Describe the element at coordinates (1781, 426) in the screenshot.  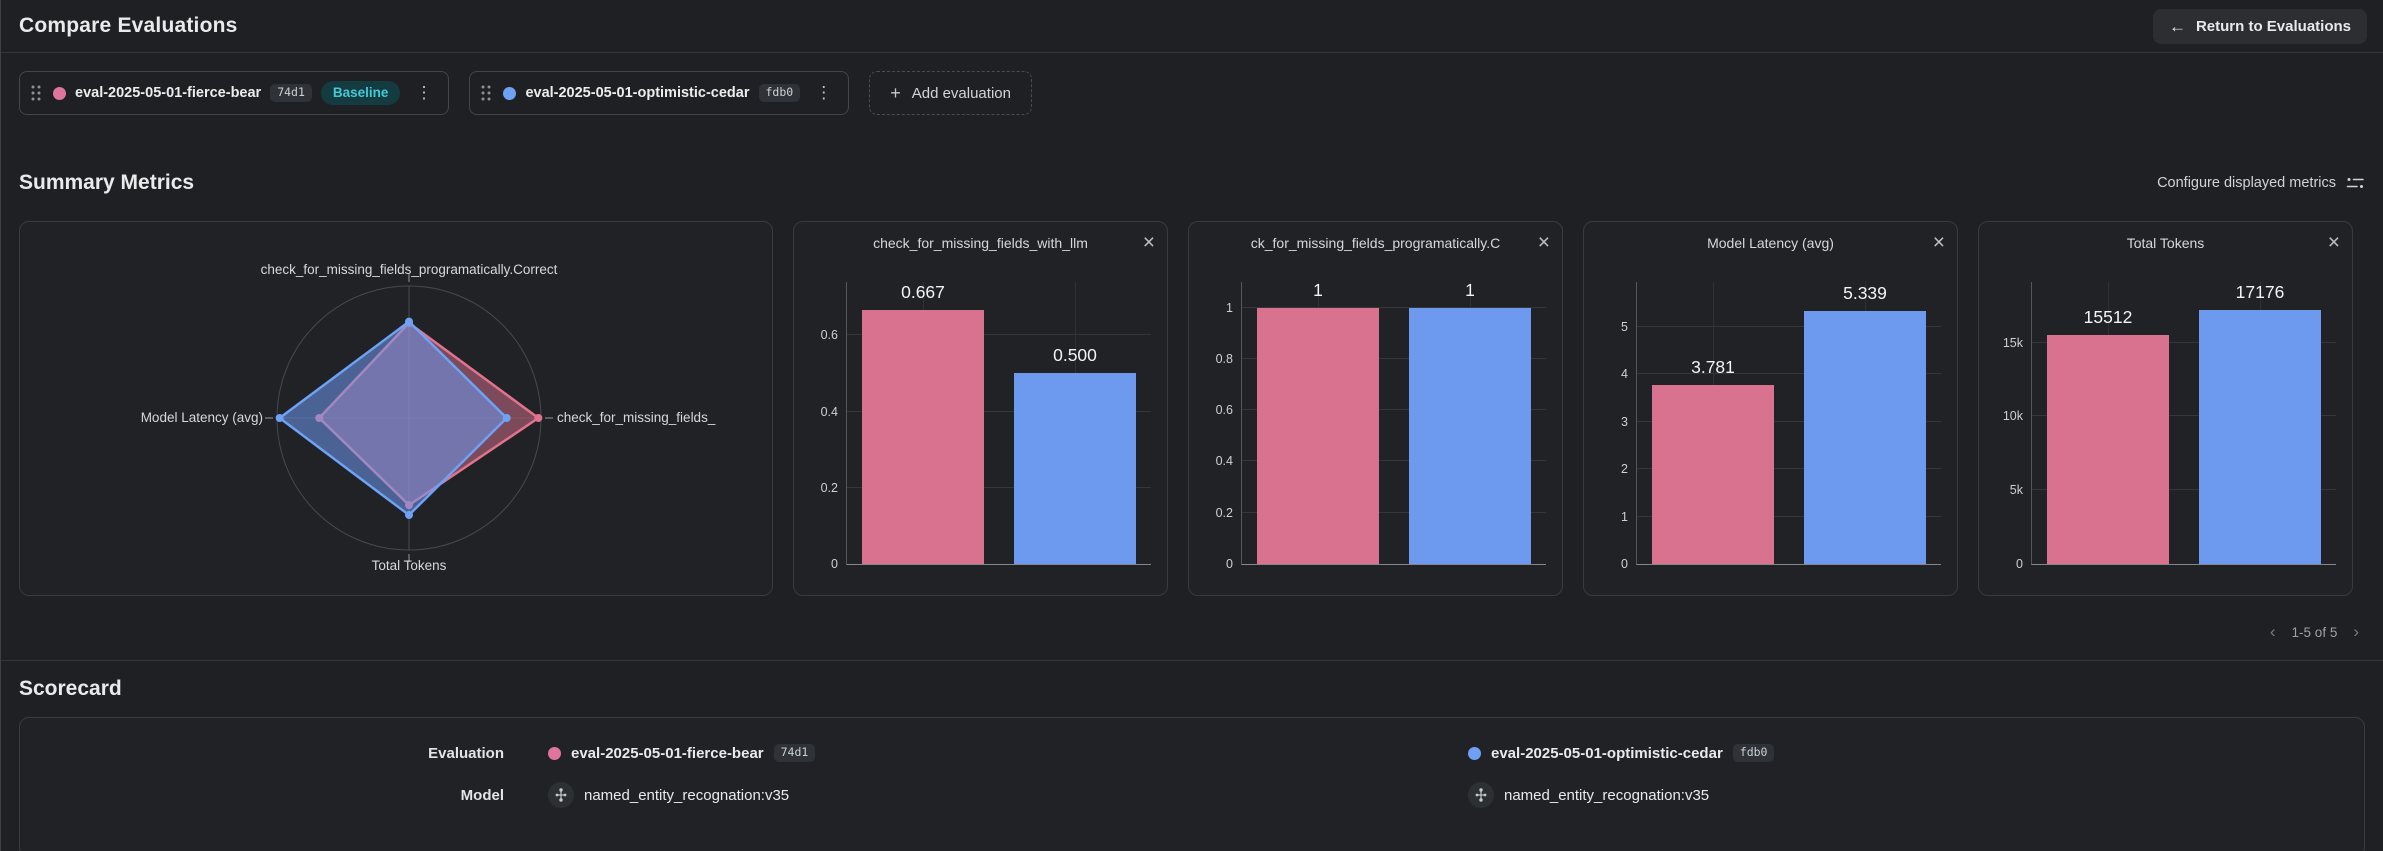
I see `bar-plot: 0 1 2 3 4 5 3.781 5.339` at that location.